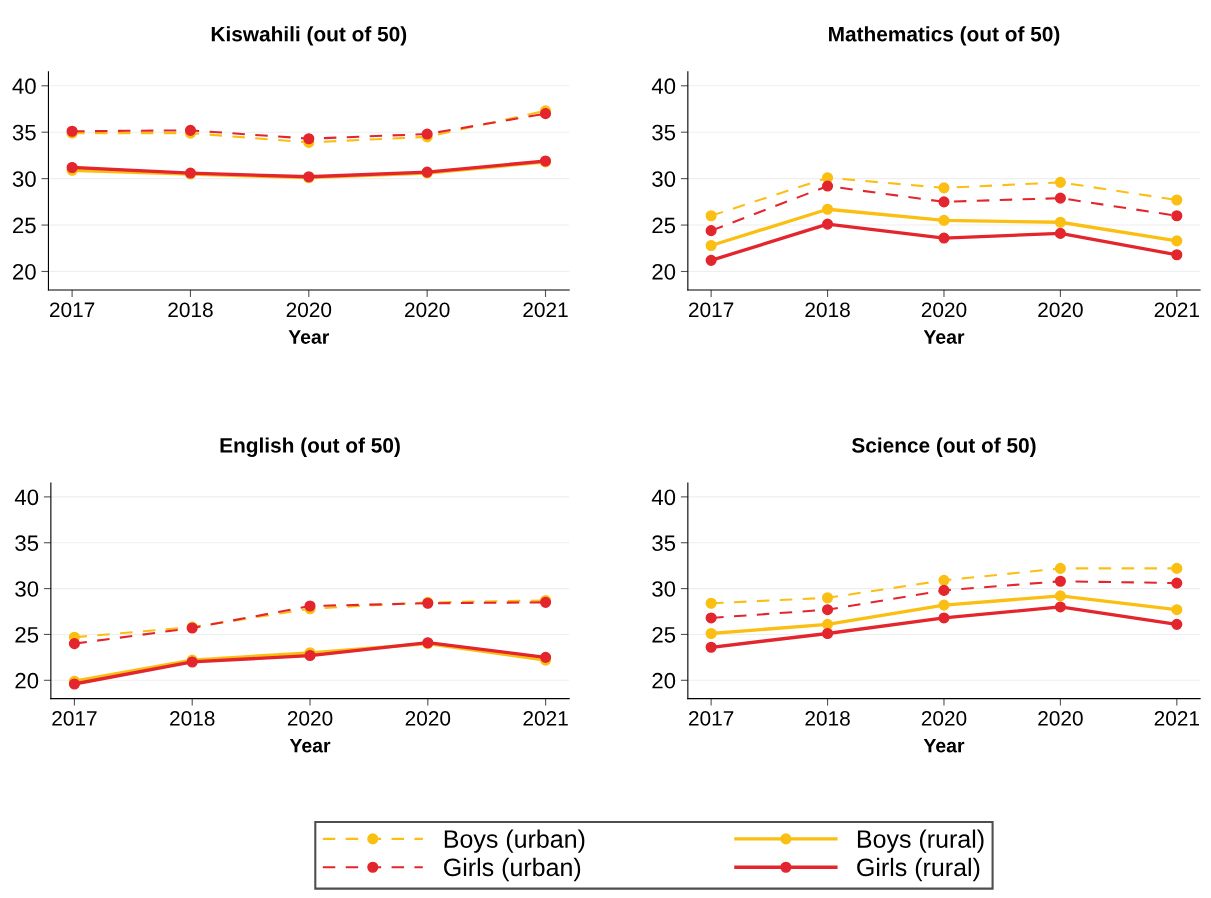 Image resolution: width=1211 pixels, height=898 pixels. Describe the element at coordinates (944, 36) in the screenshot. I see `chart-title: Mathematics (out of 50)` at that location.